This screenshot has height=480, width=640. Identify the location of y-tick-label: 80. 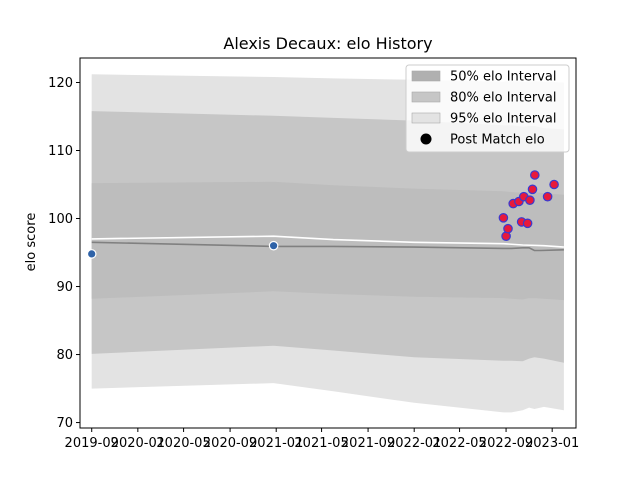
(64, 355).